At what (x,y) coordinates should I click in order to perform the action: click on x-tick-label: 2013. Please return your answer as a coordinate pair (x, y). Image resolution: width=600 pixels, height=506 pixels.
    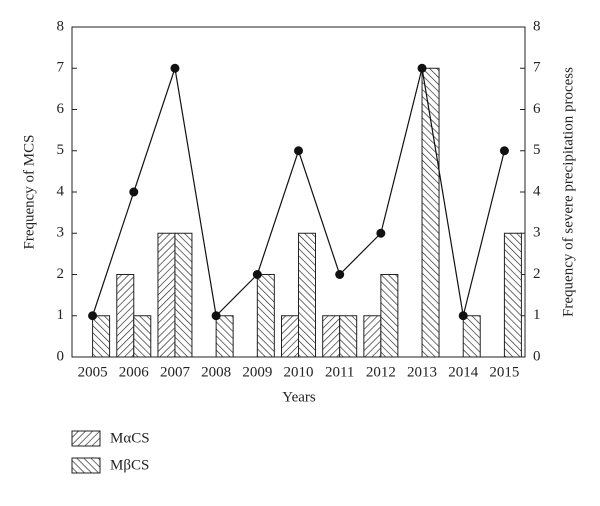
    Looking at the image, I should click on (422, 372).